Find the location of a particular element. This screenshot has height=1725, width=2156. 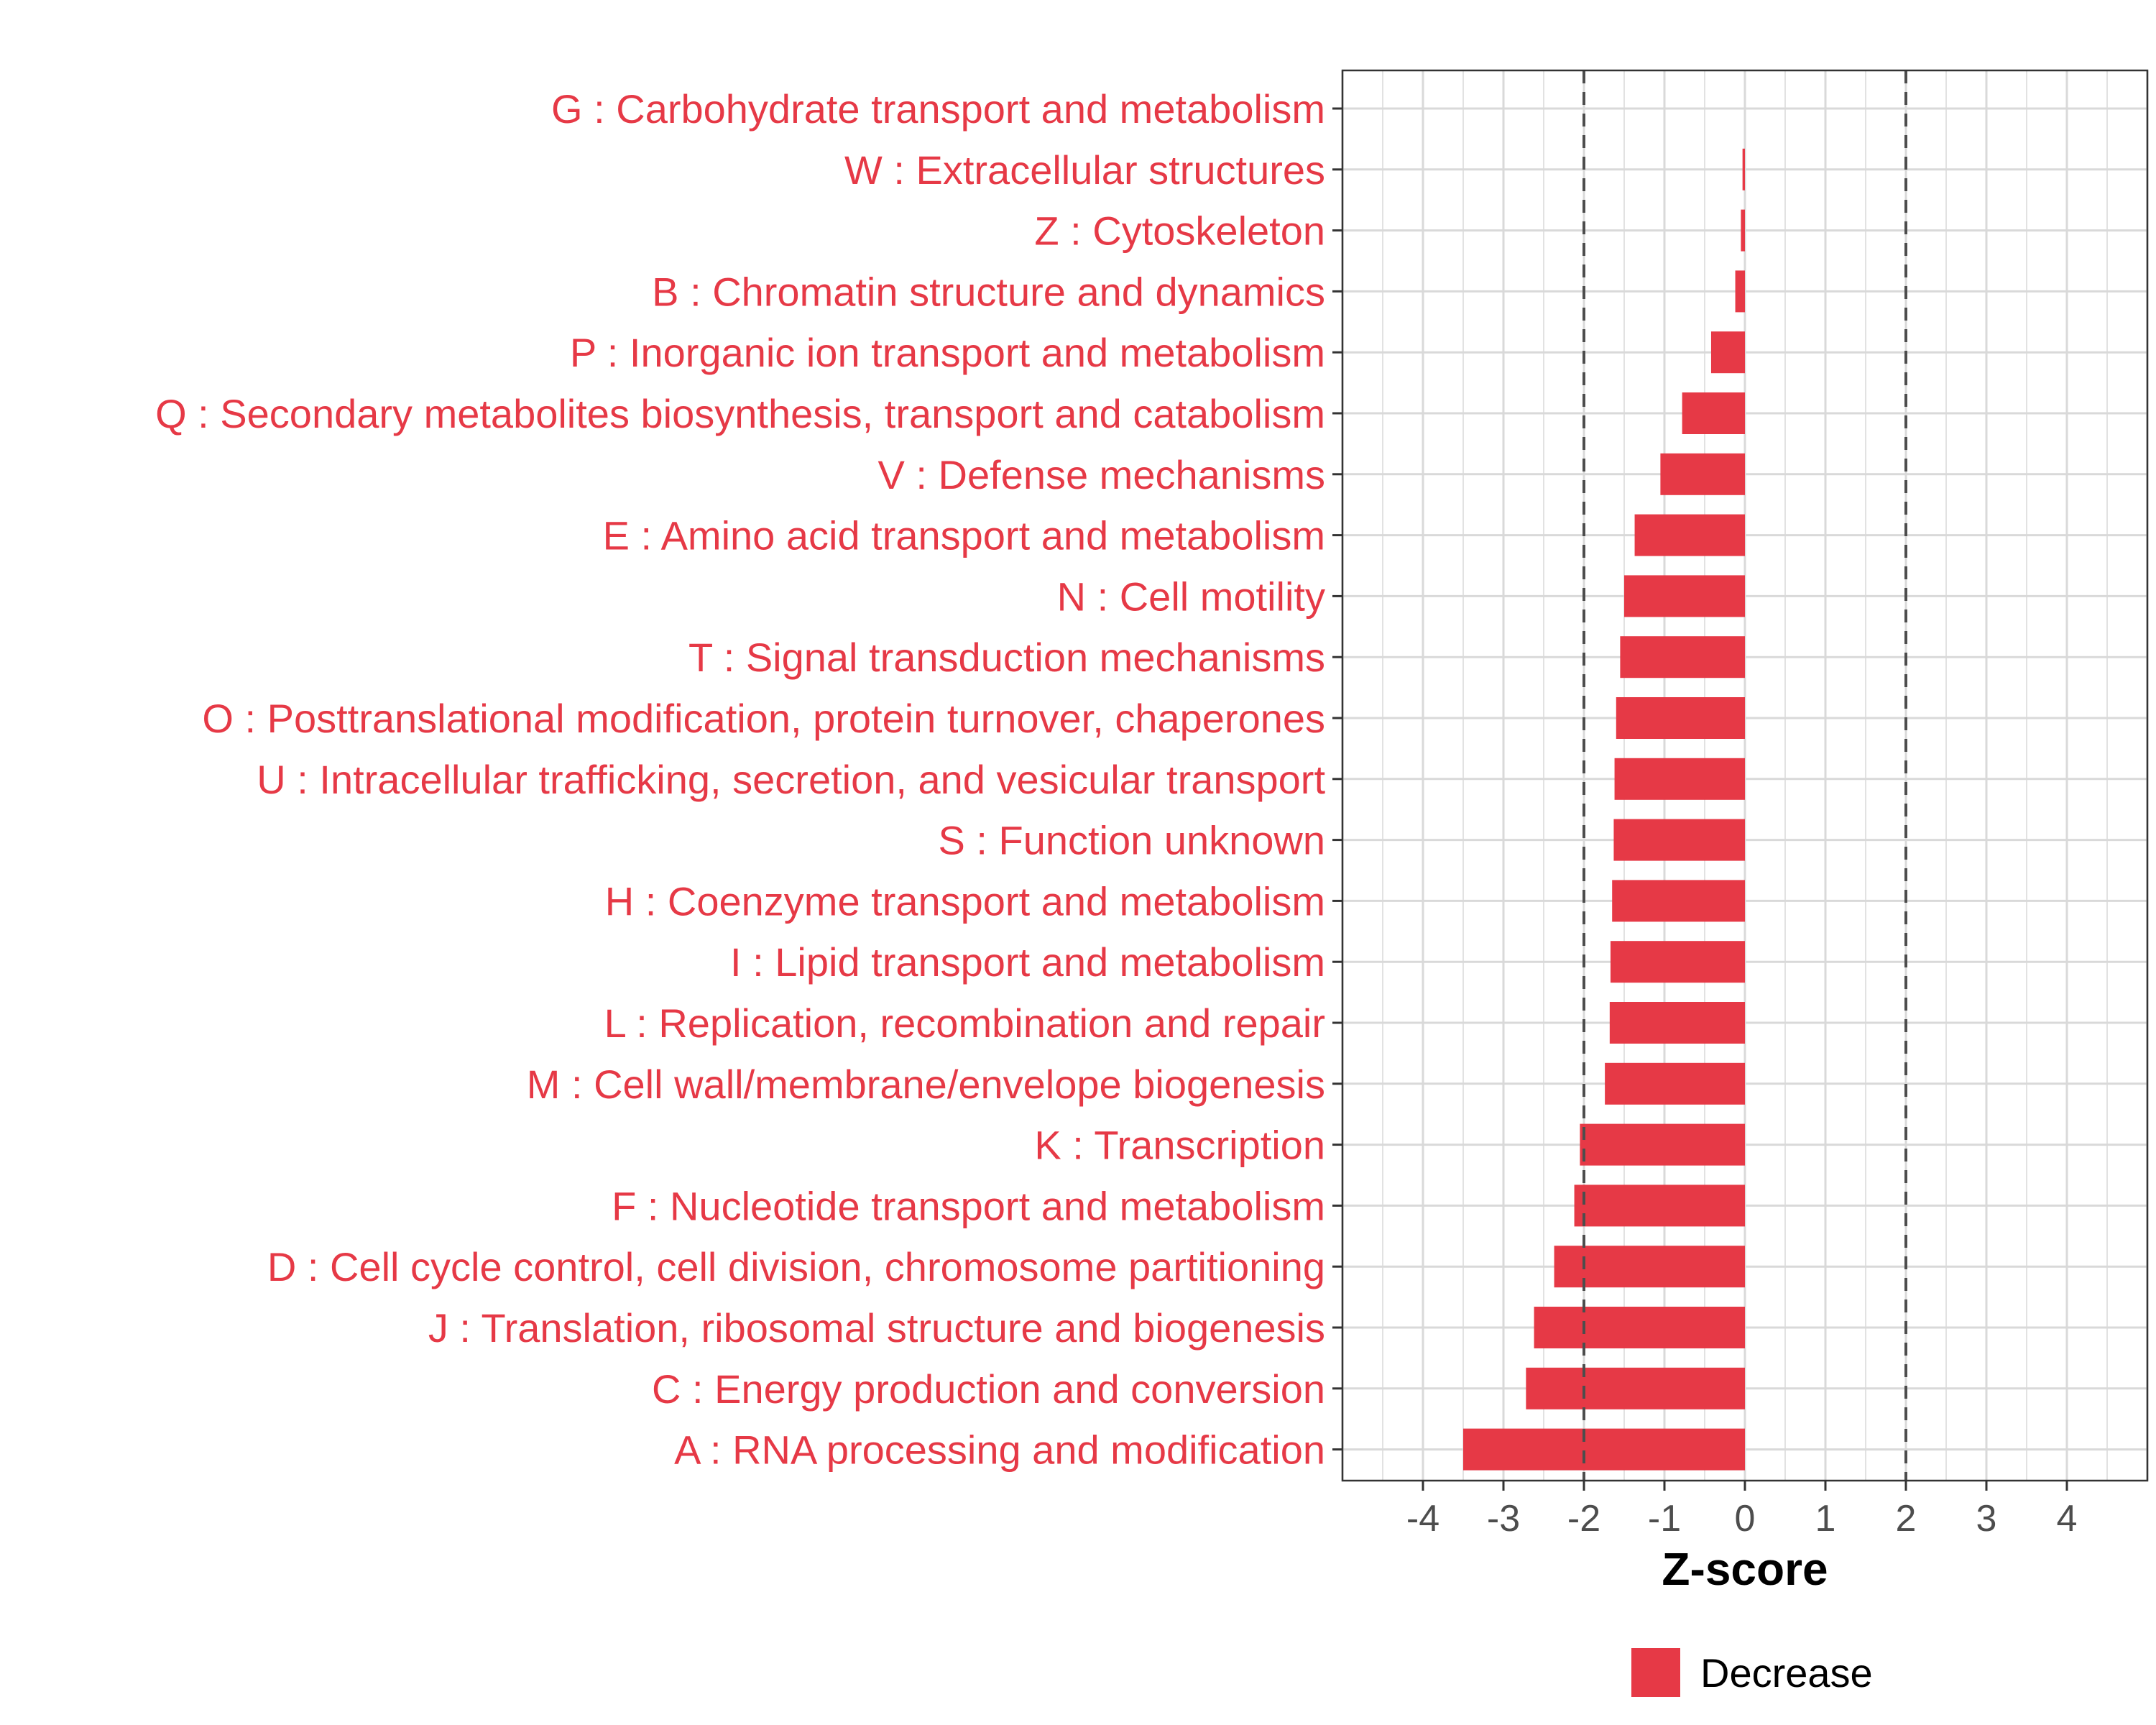

x-axis-title: Z-score is located at coordinates (1745, 1569).